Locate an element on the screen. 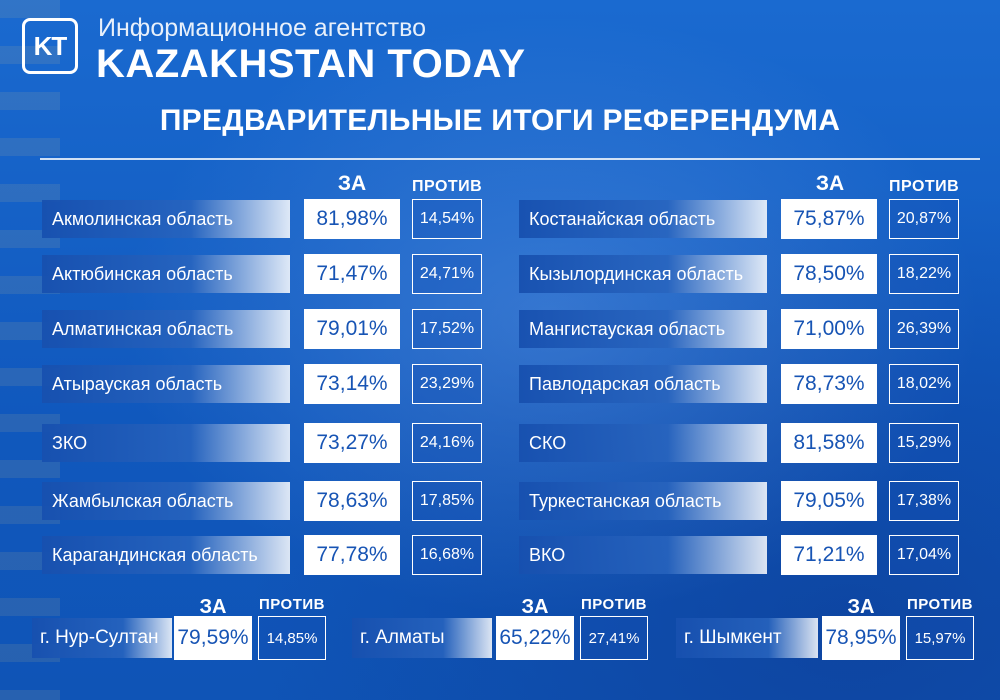 The image size is (1000, 700). protiv-value: 20,87% is located at coordinates (924, 219).